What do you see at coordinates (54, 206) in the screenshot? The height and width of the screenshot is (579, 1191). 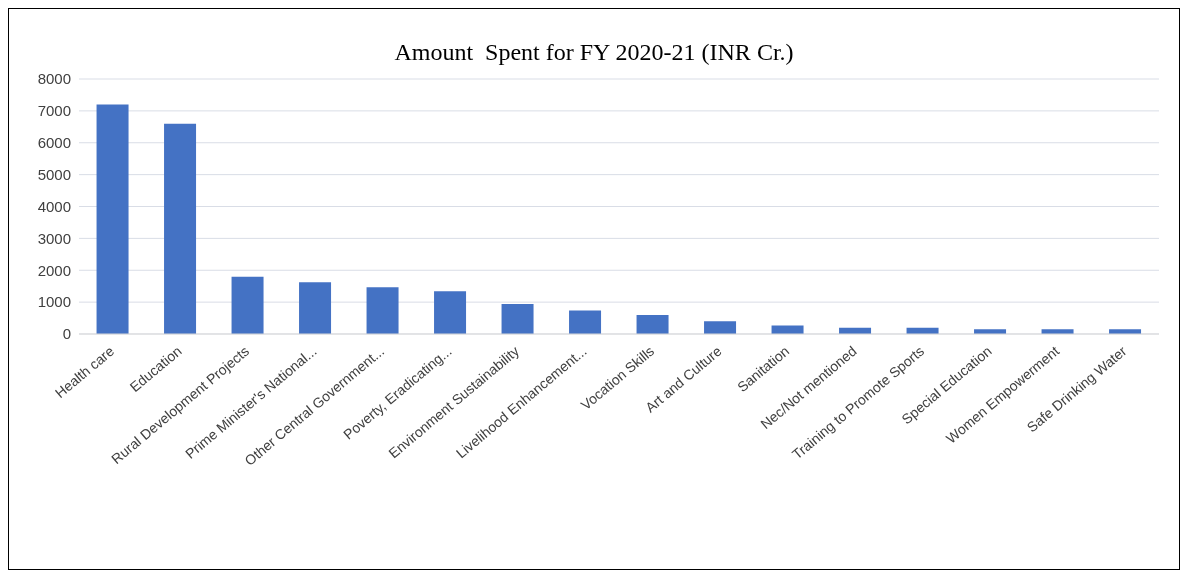 I see `y-tick-label: 4000` at bounding box center [54, 206].